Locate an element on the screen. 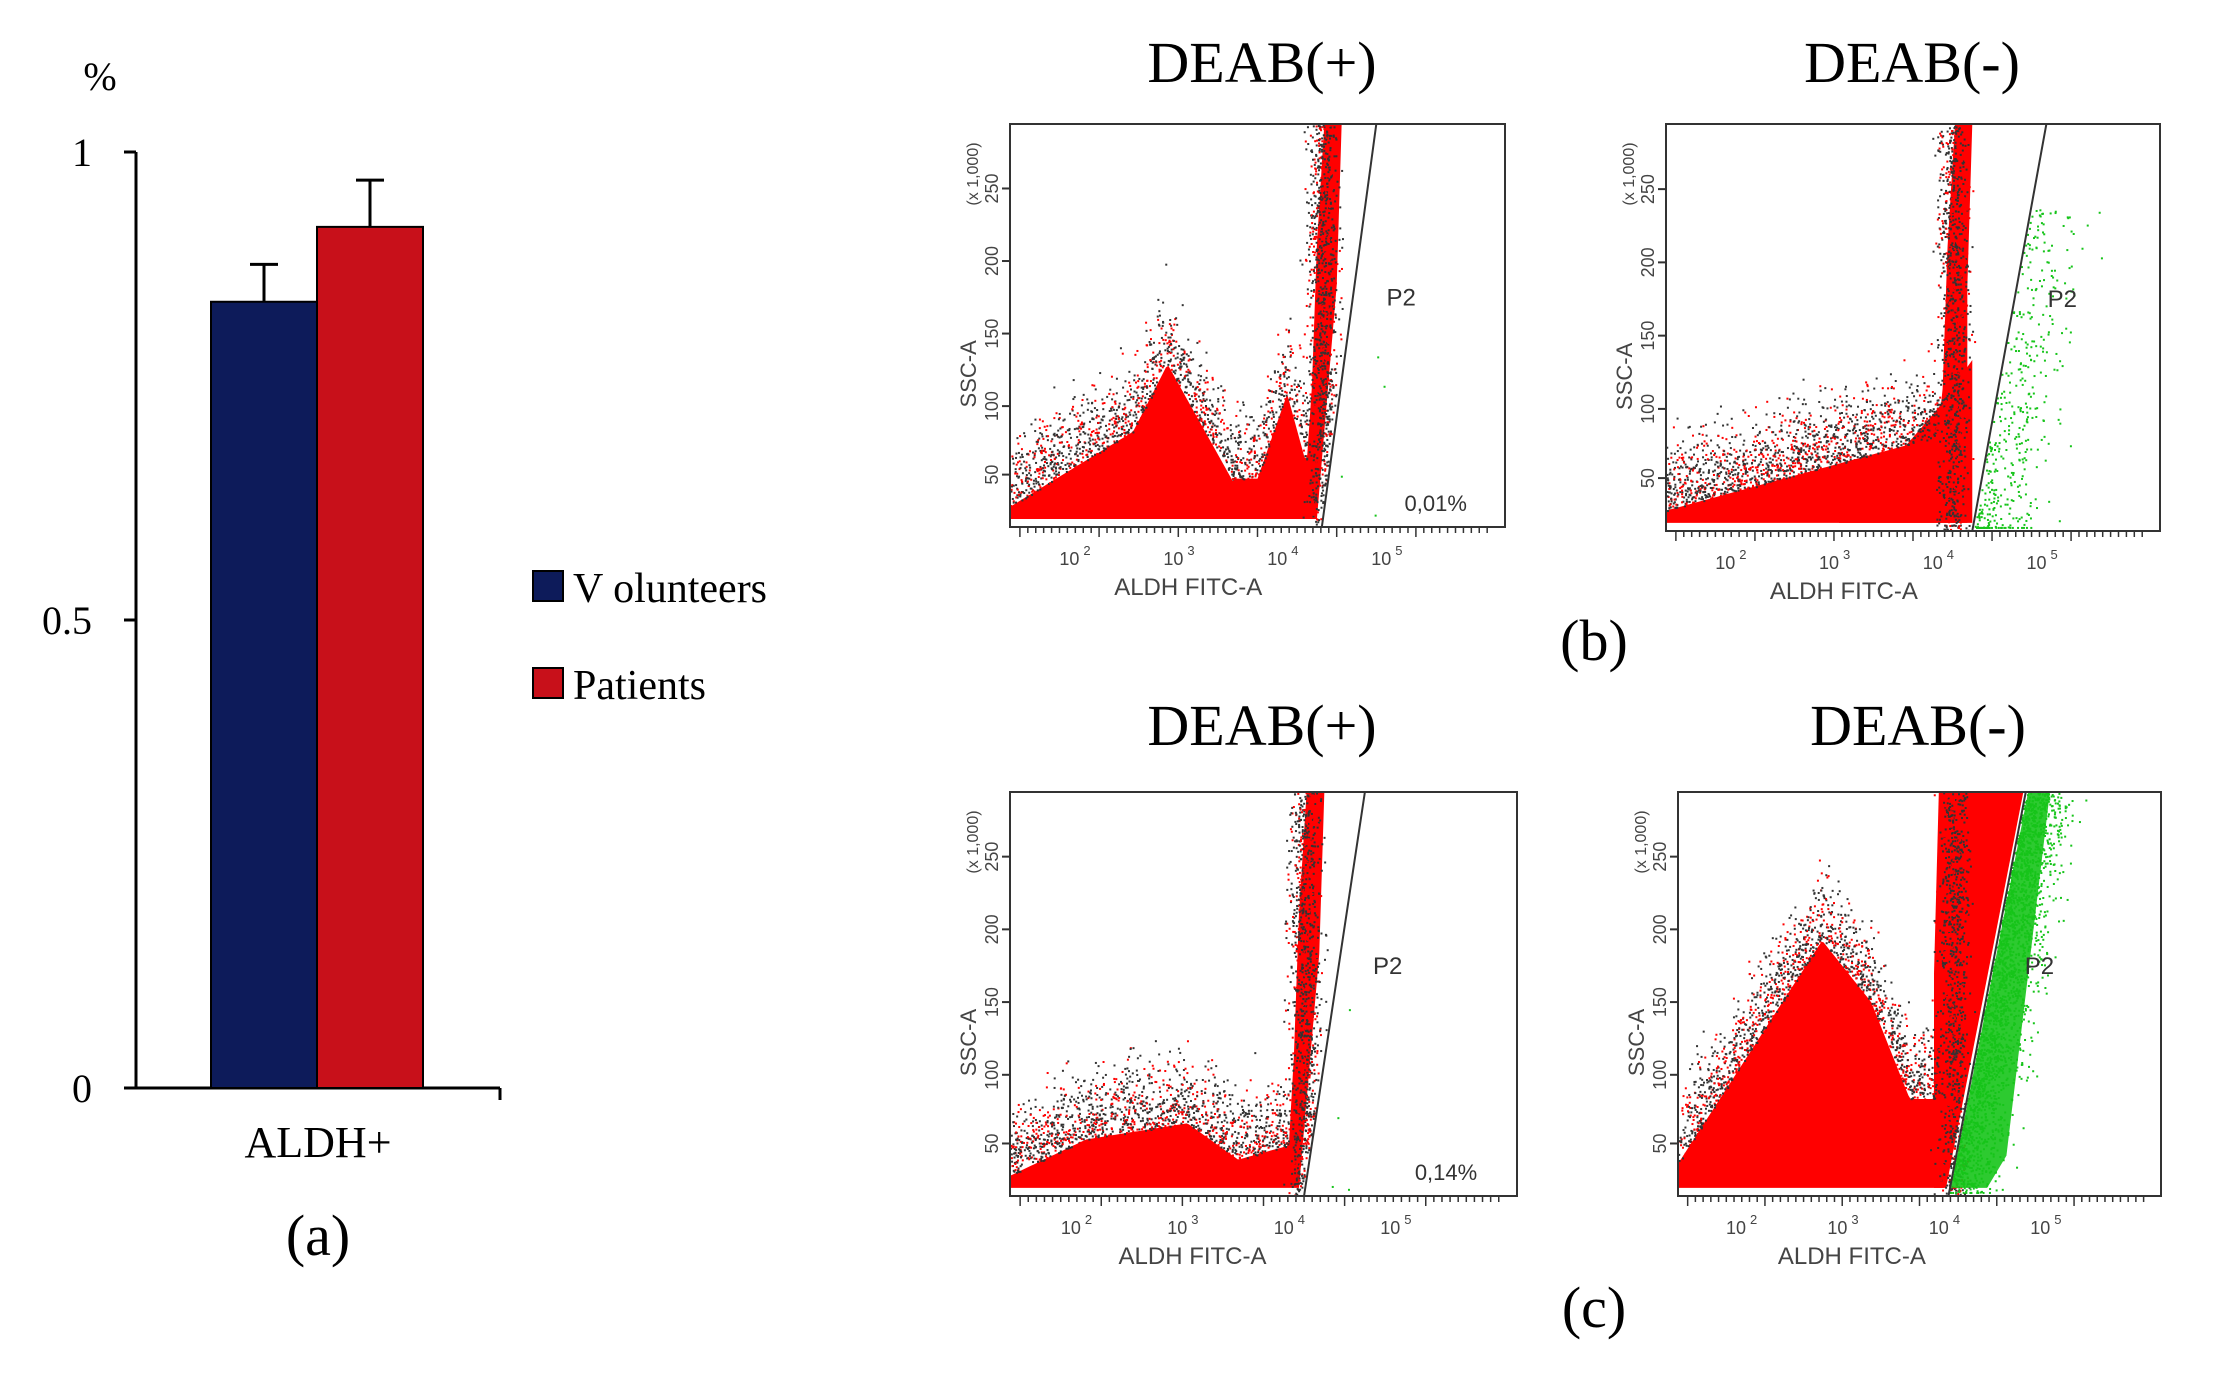 The width and height of the screenshot is (2219, 1373). x-tick-label: 10 is located at coordinates (1069, 559).